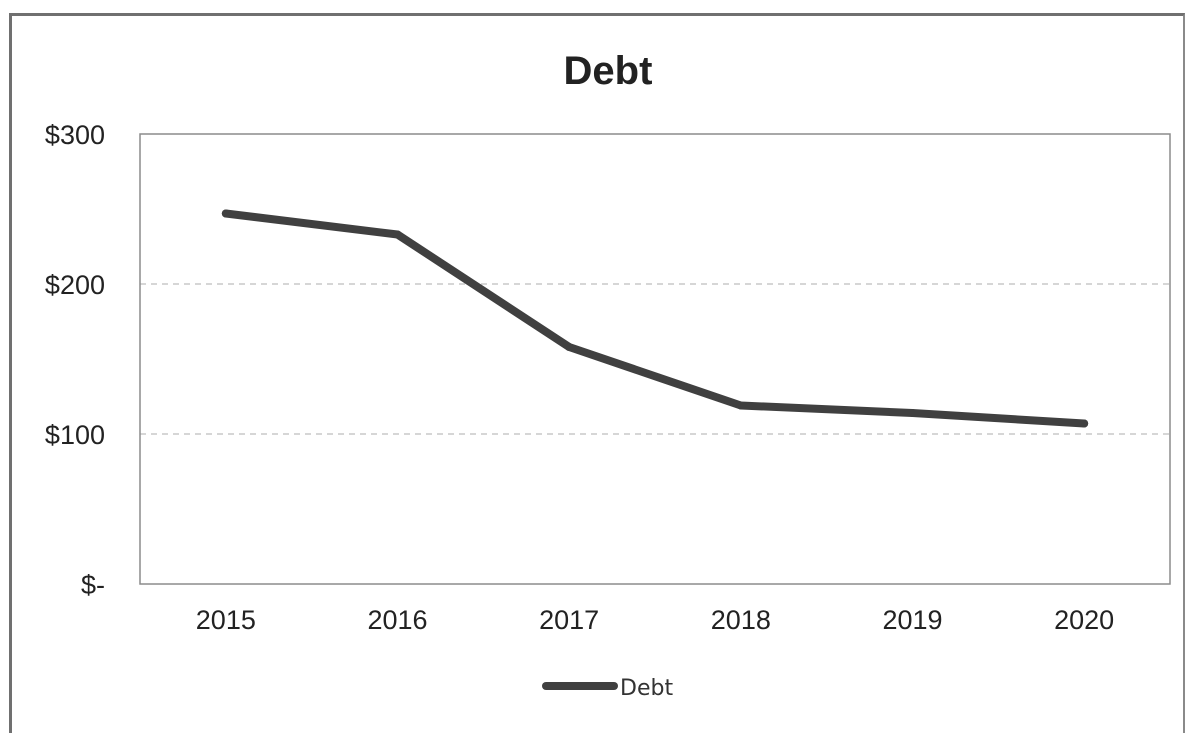 The width and height of the screenshot is (1190, 733). What do you see at coordinates (75, 435) in the screenshot?
I see `y-tick-label: $100` at bounding box center [75, 435].